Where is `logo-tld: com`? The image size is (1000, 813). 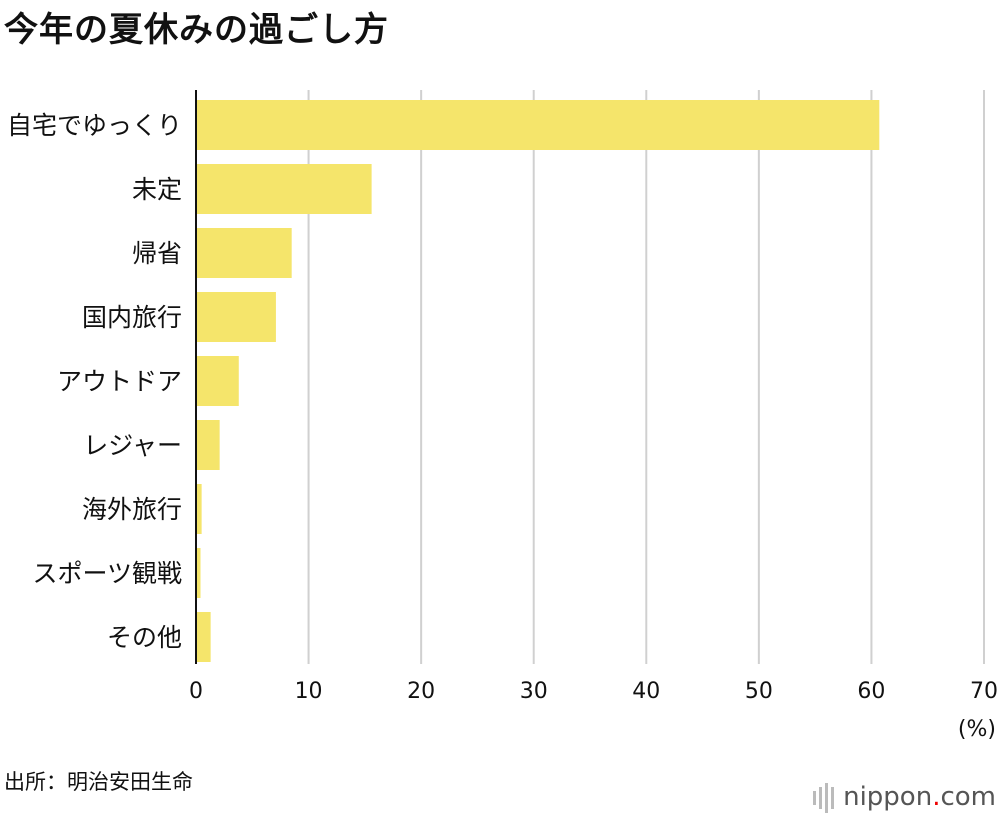
logo-tld: com is located at coordinates (968, 797).